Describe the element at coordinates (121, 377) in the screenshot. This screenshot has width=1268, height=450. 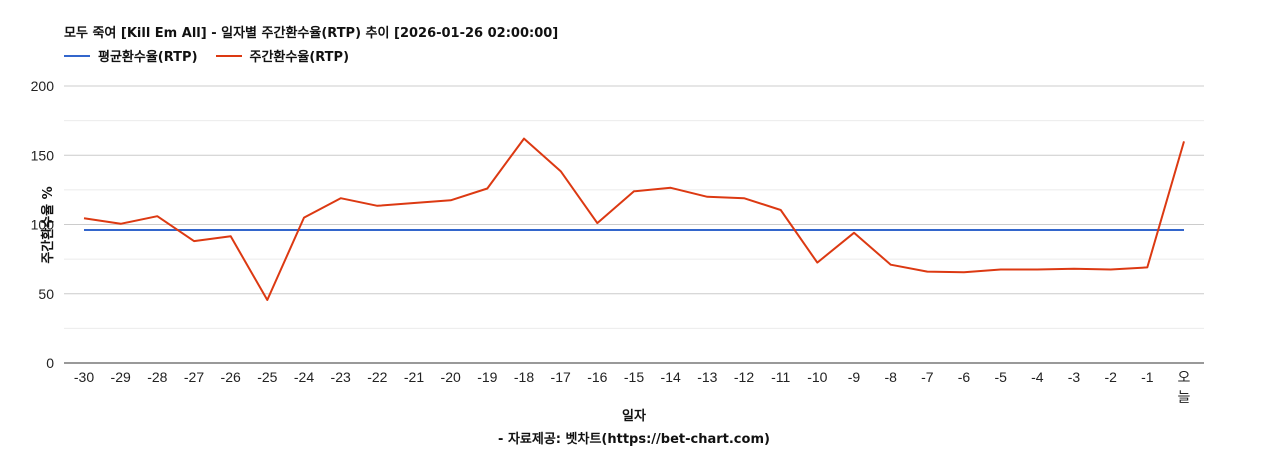
I see `x-tick-label: -29` at that location.